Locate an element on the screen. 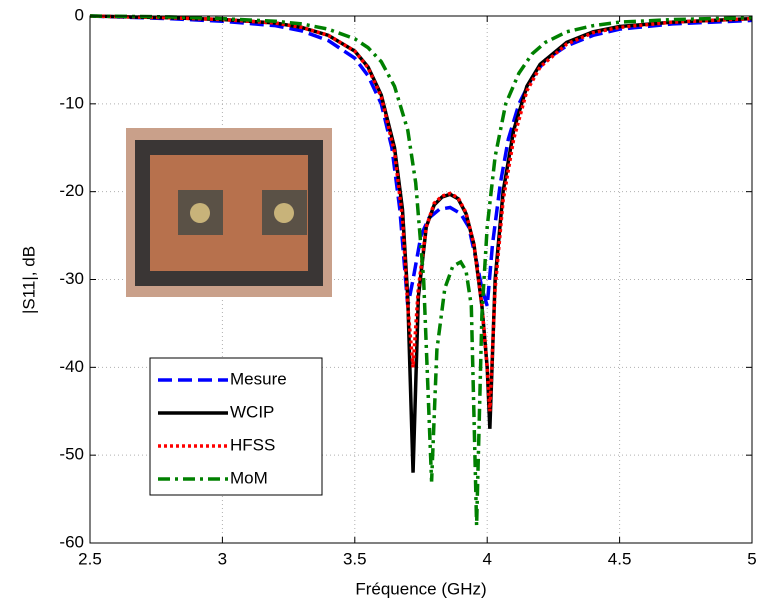 The height and width of the screenshot is (613, 761). x-tick-label: 2.5 is located at coordinates (90, 558).